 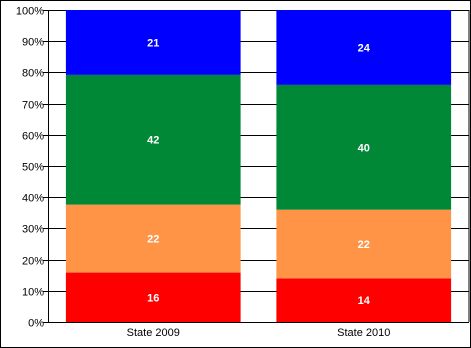 I want to click on y-tick-label: 50%, so click(x=33, y=168).